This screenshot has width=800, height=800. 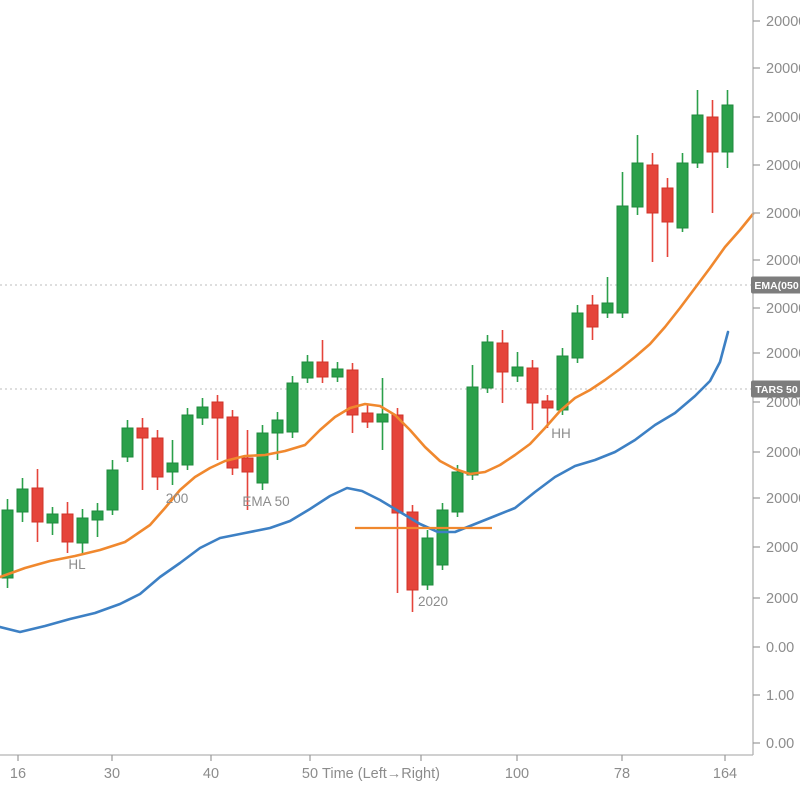 I want to click on indicator-price-badge: TARS 50, so click(x=775, y=389).